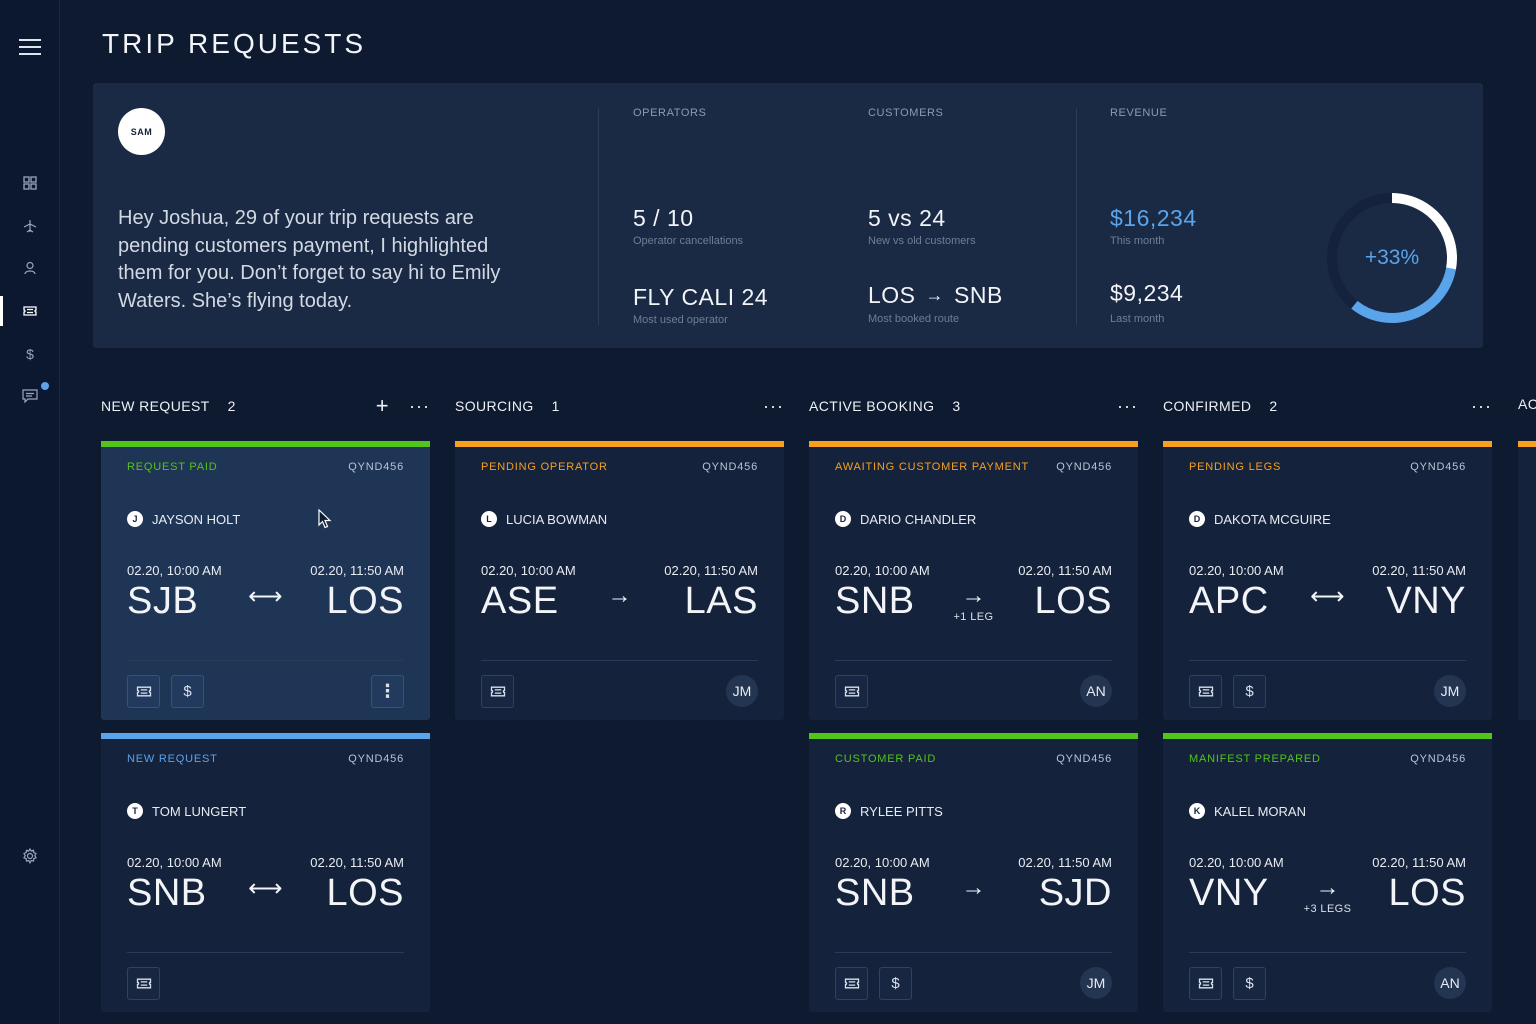 This screenshot has width=1536, height=1024. What do you see at coordinates (932, 467) in the screenshot?
I see `status-label: AWAITING CUSTOMER PAYMENT` at bounding box center [932, 467].